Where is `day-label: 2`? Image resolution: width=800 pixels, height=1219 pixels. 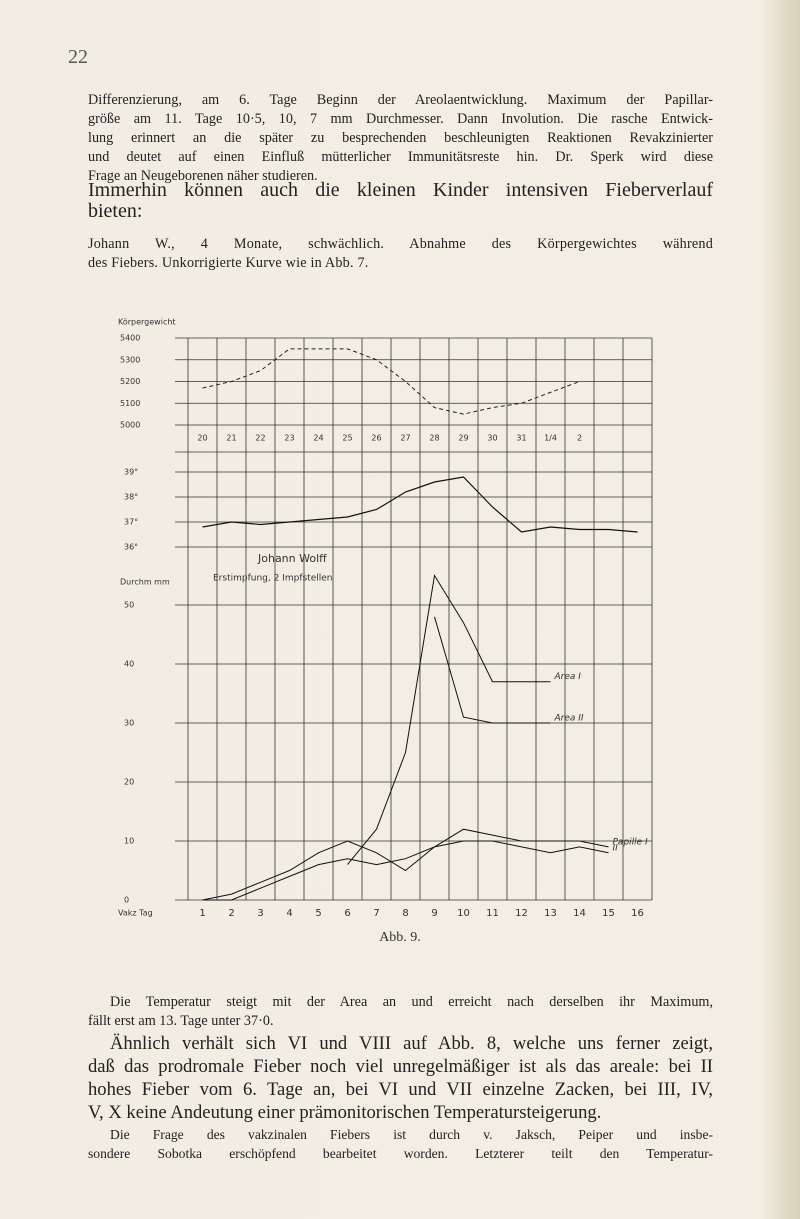 day-label: 2 is located at coordinates (231, 913).